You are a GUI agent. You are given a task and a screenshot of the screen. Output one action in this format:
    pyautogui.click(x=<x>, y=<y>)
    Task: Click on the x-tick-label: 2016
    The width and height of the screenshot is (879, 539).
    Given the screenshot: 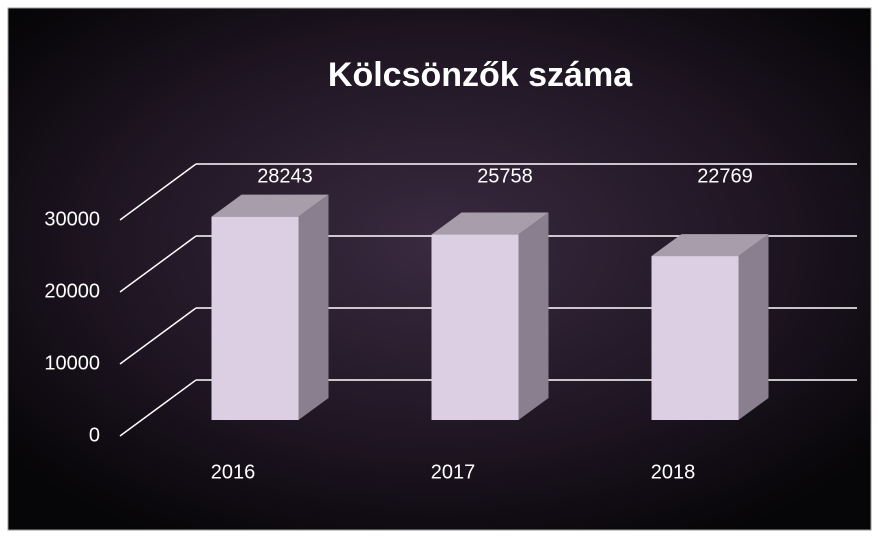 What is the action you would take?
    pyautogui.click(x=233, y=472)
    